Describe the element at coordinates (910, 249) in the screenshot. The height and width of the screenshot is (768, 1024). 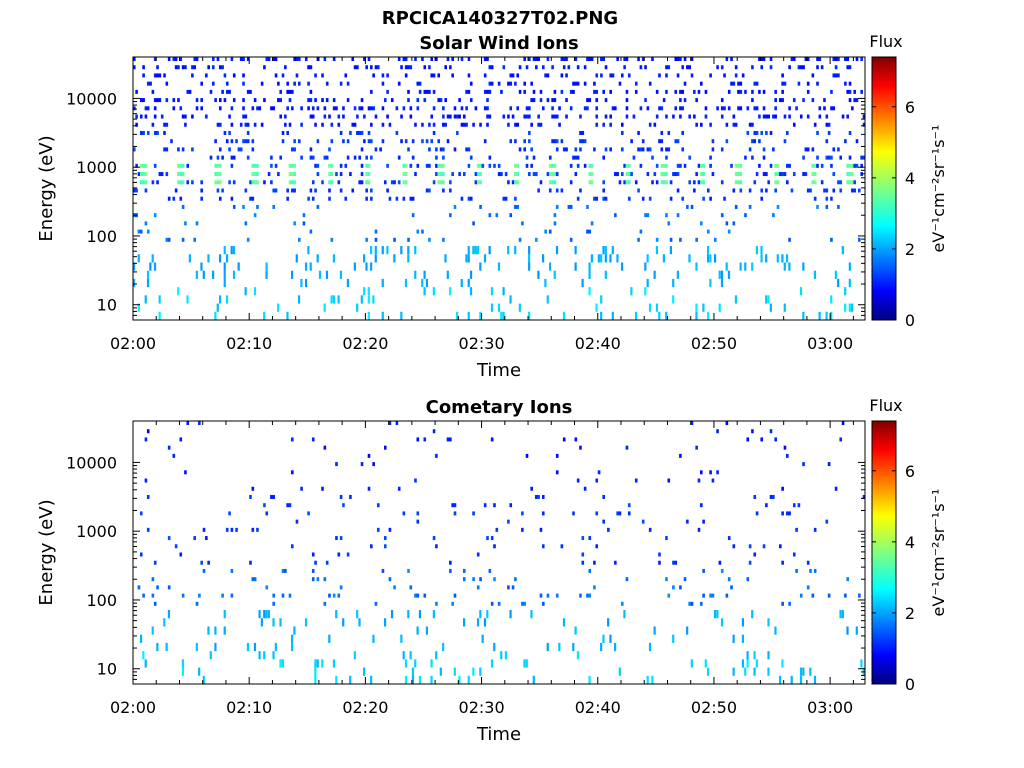
I see `colorbar-tick-label: 2` at that location.